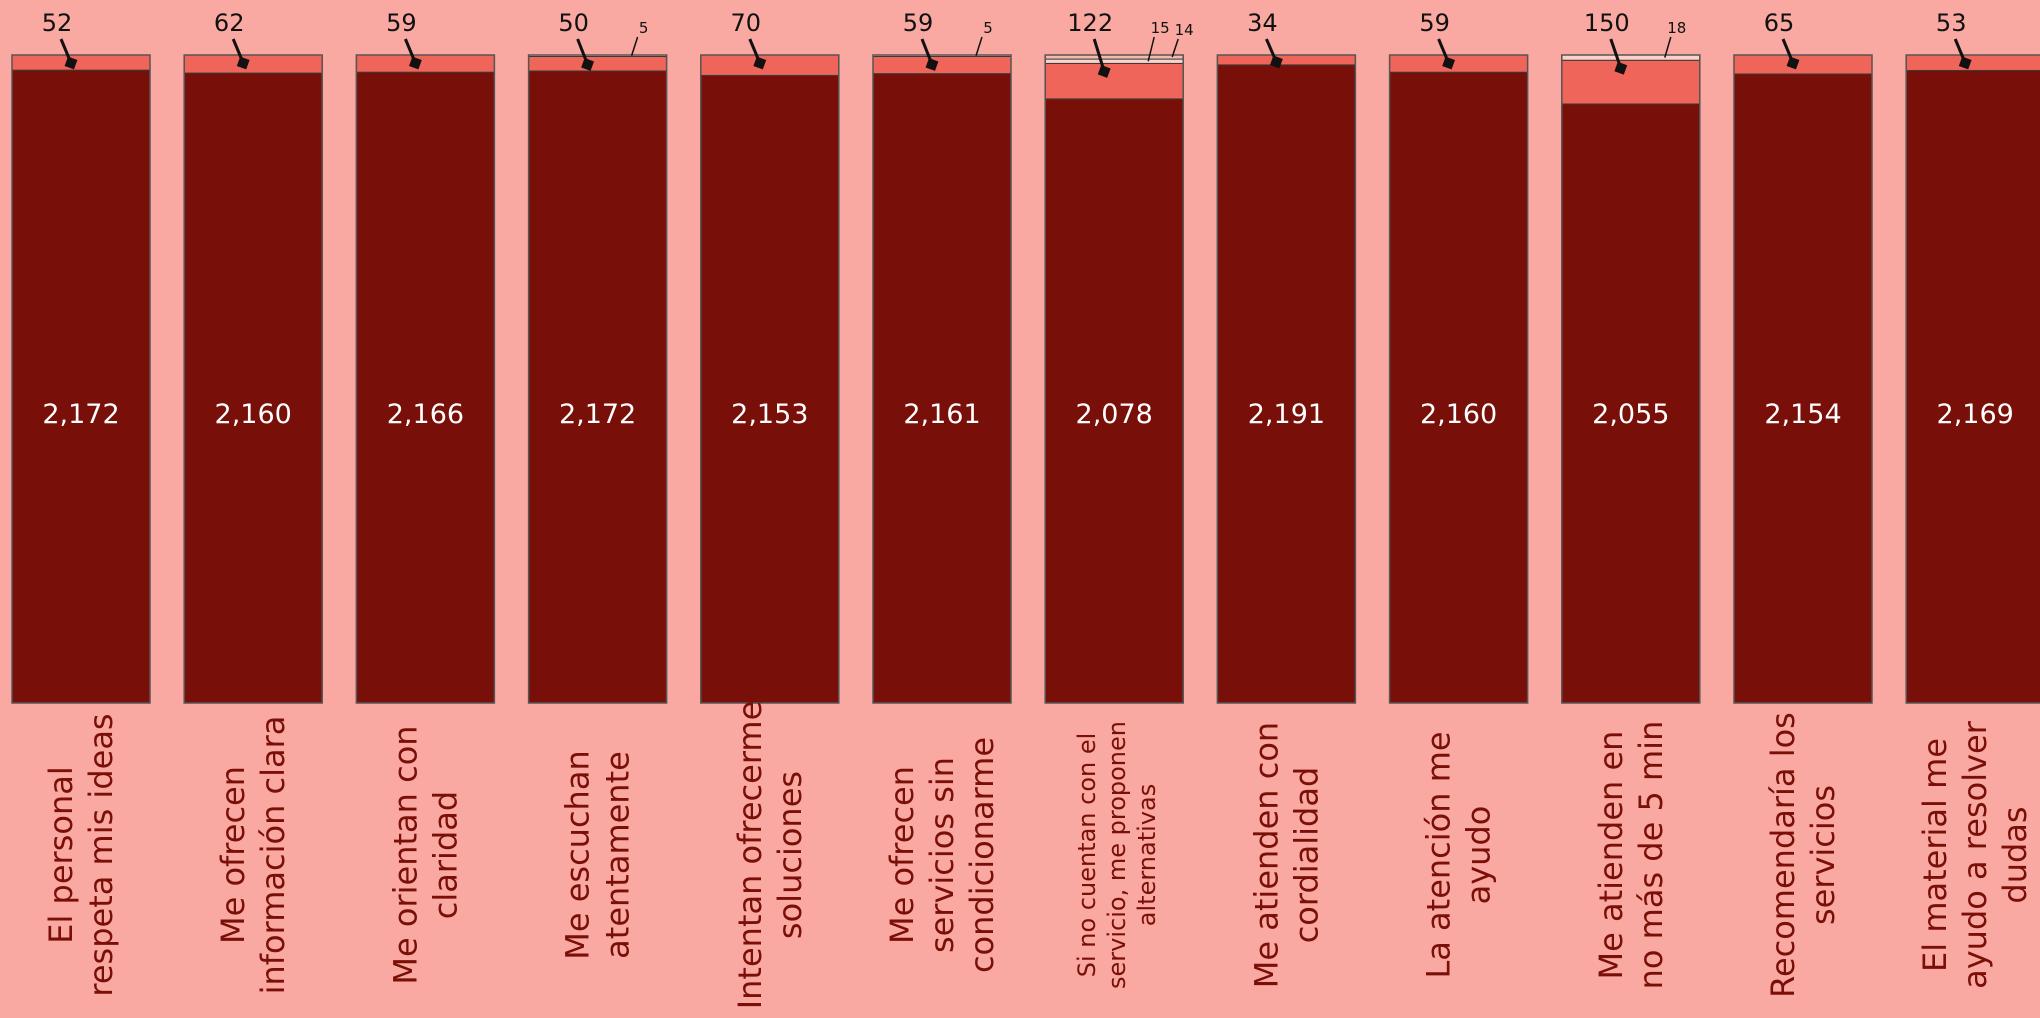 The height and width of the screenshot is (1018, 2040). I want to click on value-label-top-5: 70, so click(746, 23).